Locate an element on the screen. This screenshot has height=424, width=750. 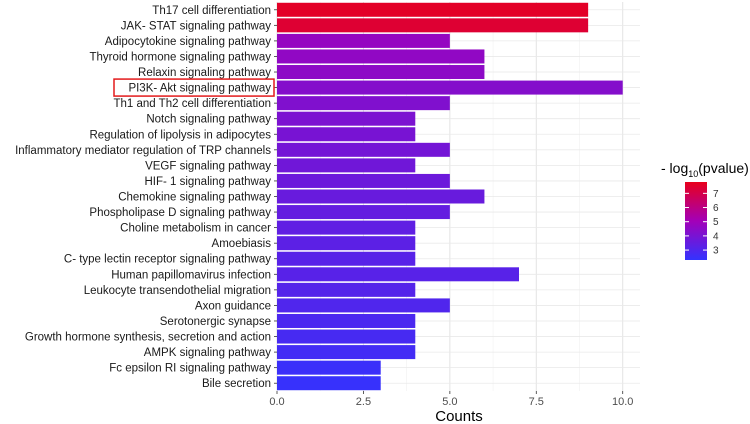
color-legend: - log10(pvalue) 3 4 5 6 7 is located at coordinates (705, 210).